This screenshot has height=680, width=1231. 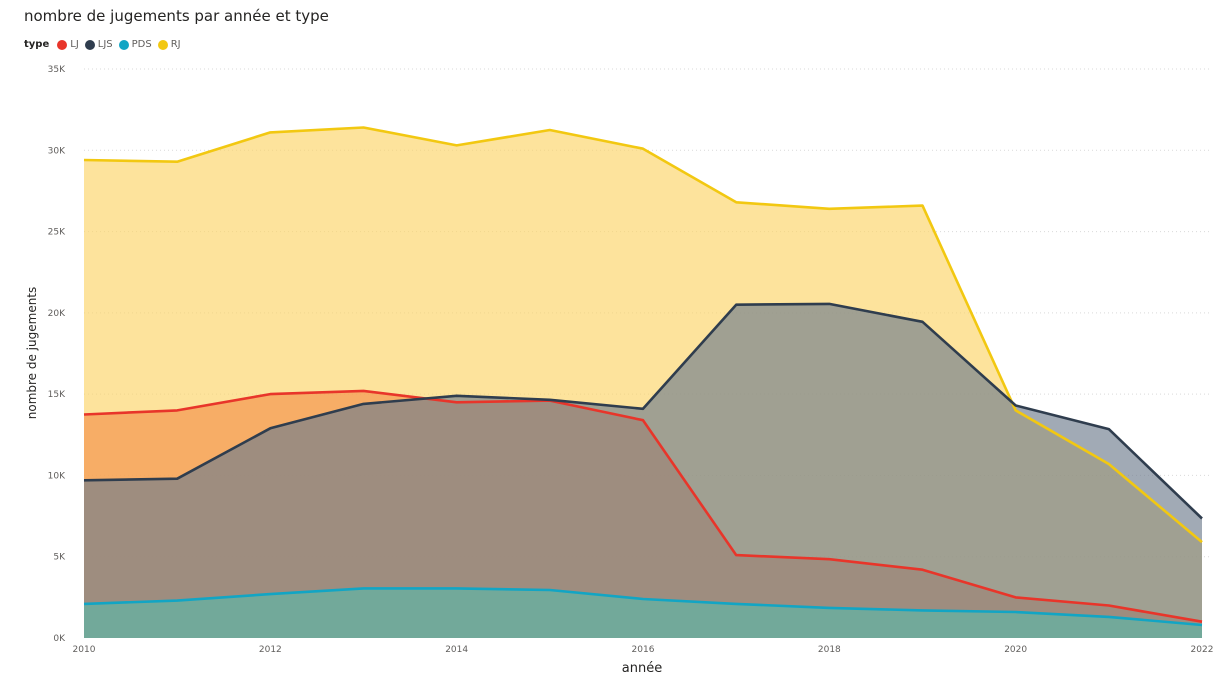 I want to click on x-tick-label: 2018, so click(x=829, y=650).